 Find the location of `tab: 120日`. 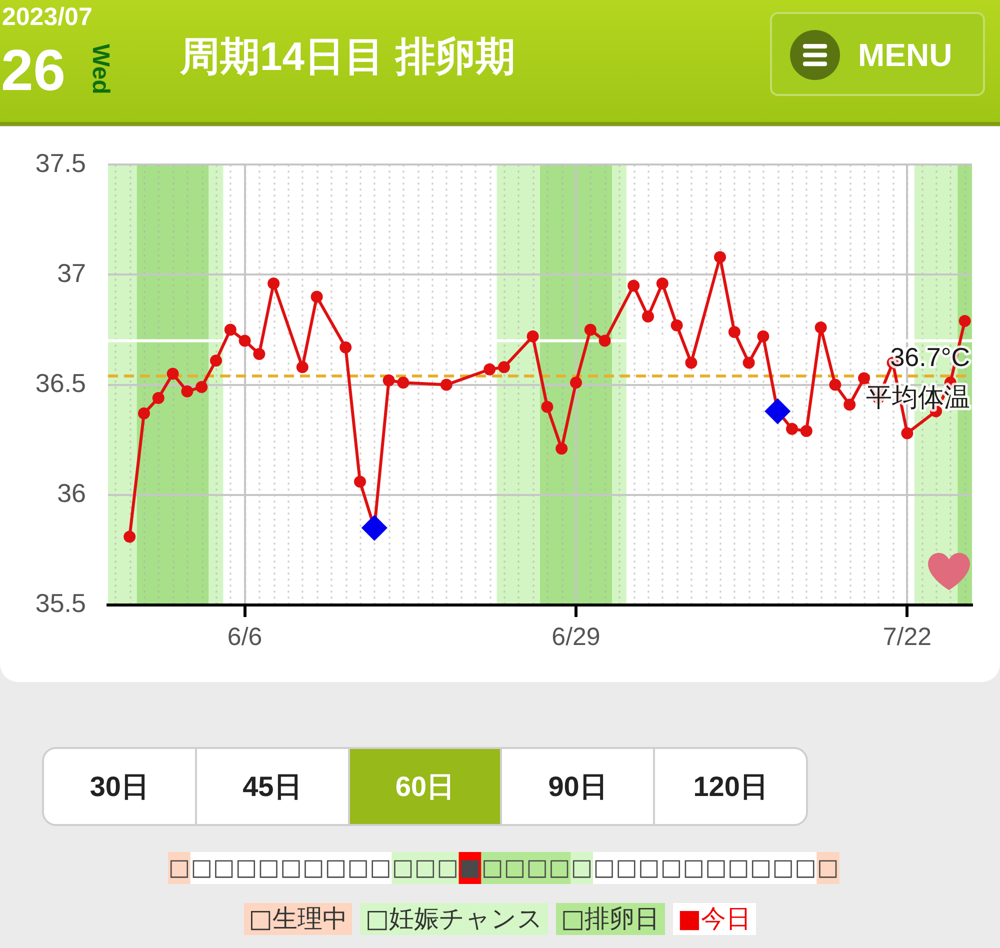

tab: 120日 is located at coordinates (729, 786).